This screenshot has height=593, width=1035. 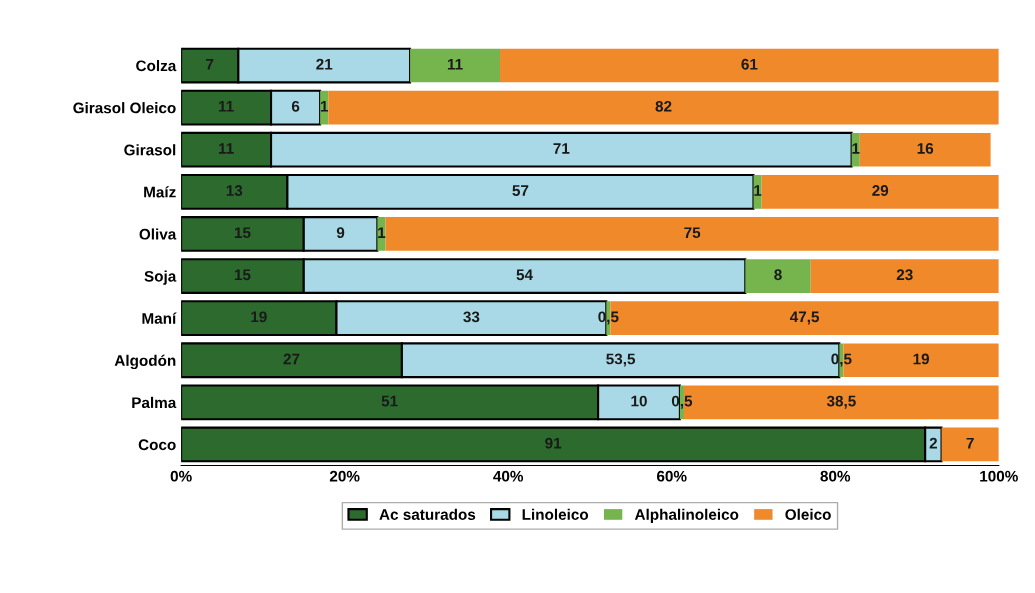 What do you see at coordinates (234, 190) in the screenshot?
I see `data-label: 13` at bounding box center [234, 190].